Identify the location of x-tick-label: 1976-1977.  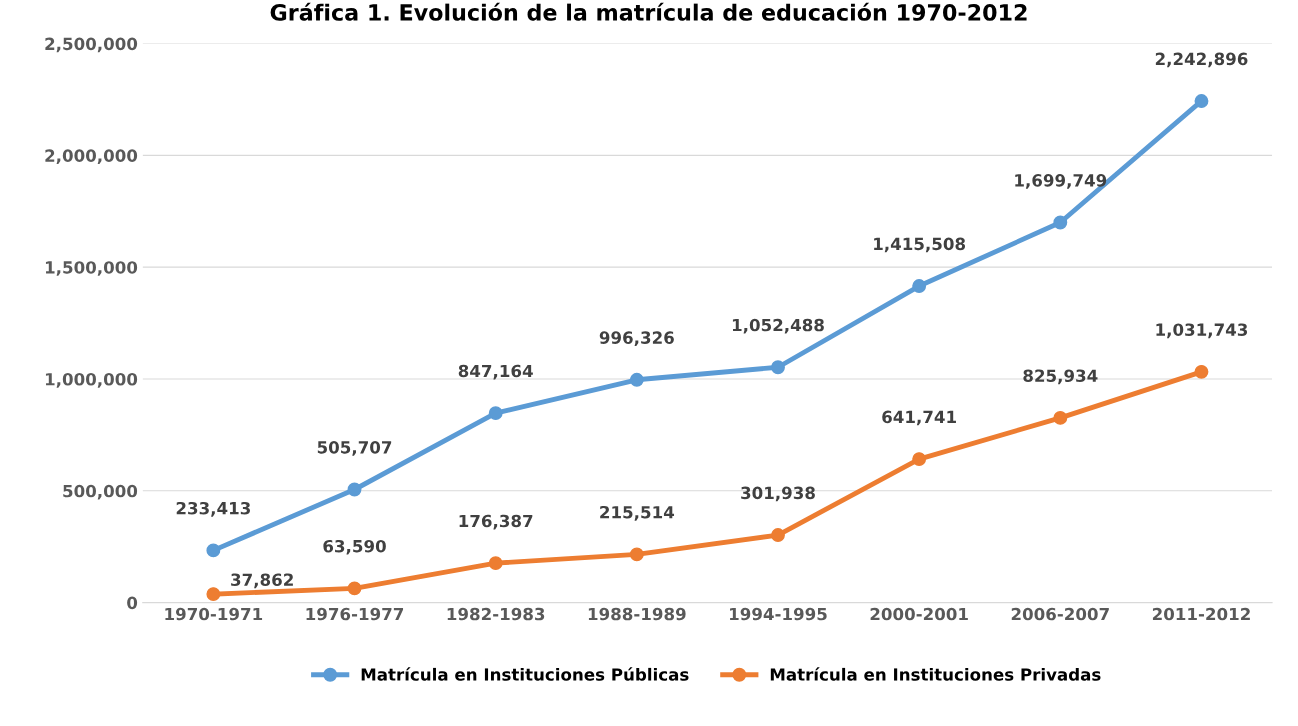
(355, 614).